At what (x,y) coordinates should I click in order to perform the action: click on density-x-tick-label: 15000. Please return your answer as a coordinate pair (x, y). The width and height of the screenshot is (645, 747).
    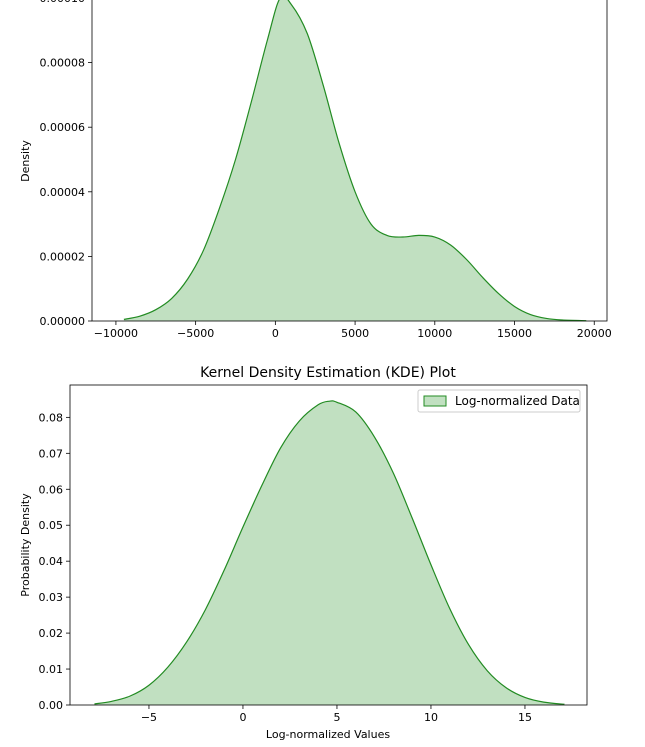
    Looking at the image, I should click on (514, 333).